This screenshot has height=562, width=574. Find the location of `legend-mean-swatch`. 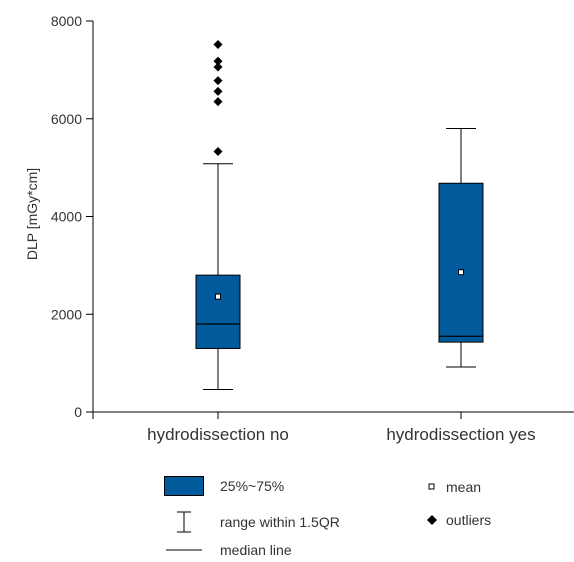

legend-mean-swatch is located at coordinates (431, 486).